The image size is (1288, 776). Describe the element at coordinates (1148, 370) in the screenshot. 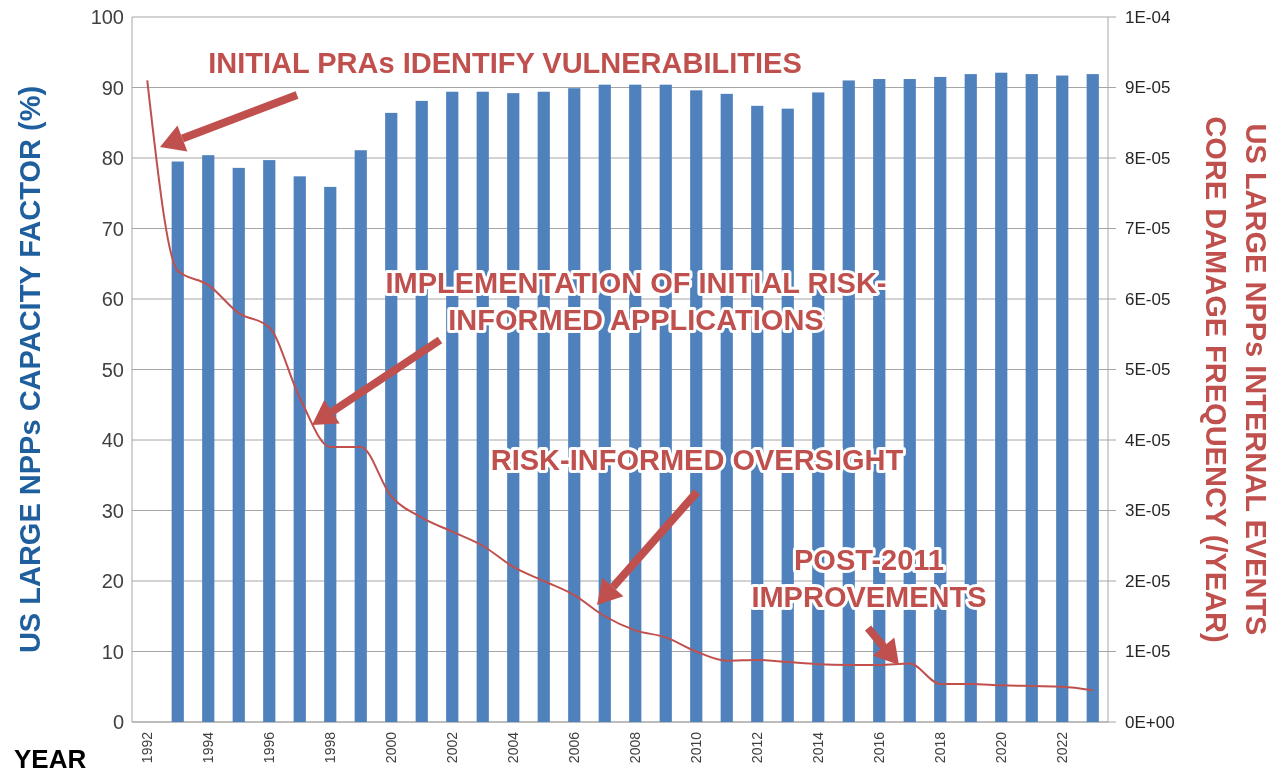

I see `y2-tick-label: 5E-05` at that location.